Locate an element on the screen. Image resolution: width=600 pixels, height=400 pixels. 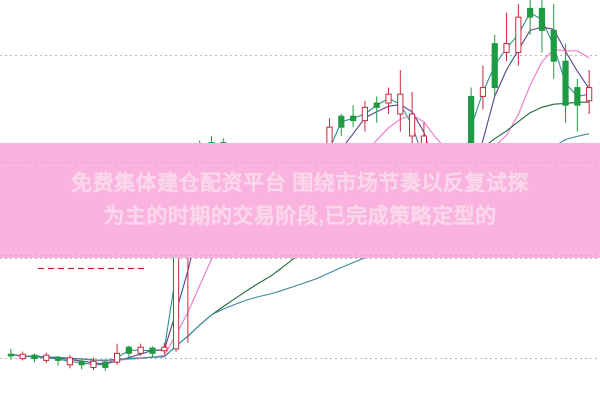
gridline-top-of-band is located at coordinates (300, 162).